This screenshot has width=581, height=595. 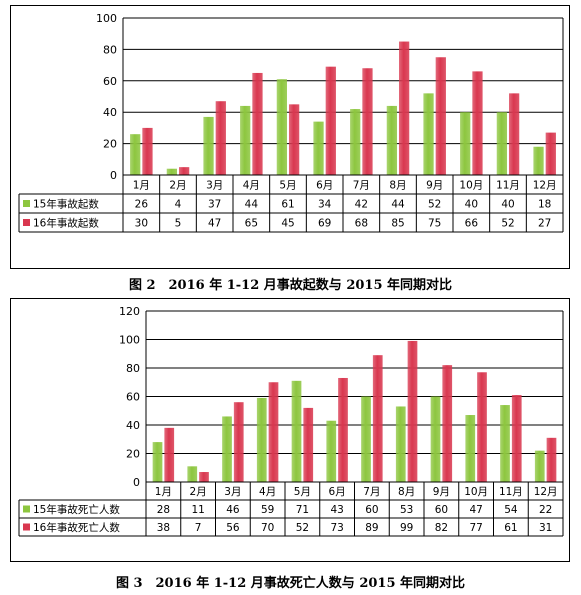 I want to click on data-label: 99, so click(x=406, y=528).